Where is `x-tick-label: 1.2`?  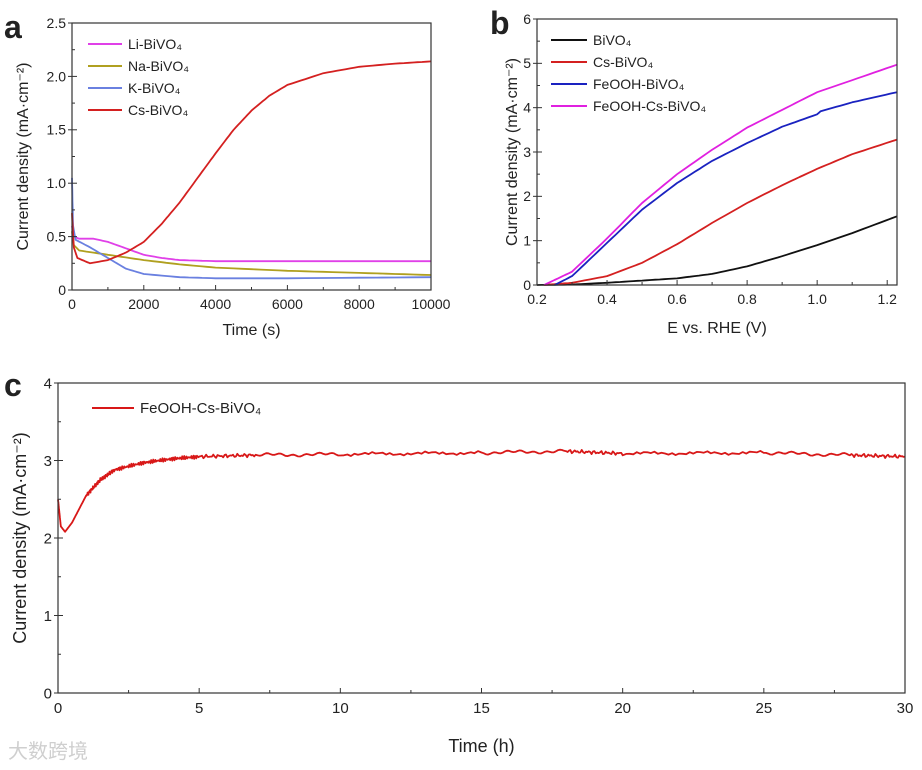
x-tick-label: 1.2 is located at coordinates (887, 299).